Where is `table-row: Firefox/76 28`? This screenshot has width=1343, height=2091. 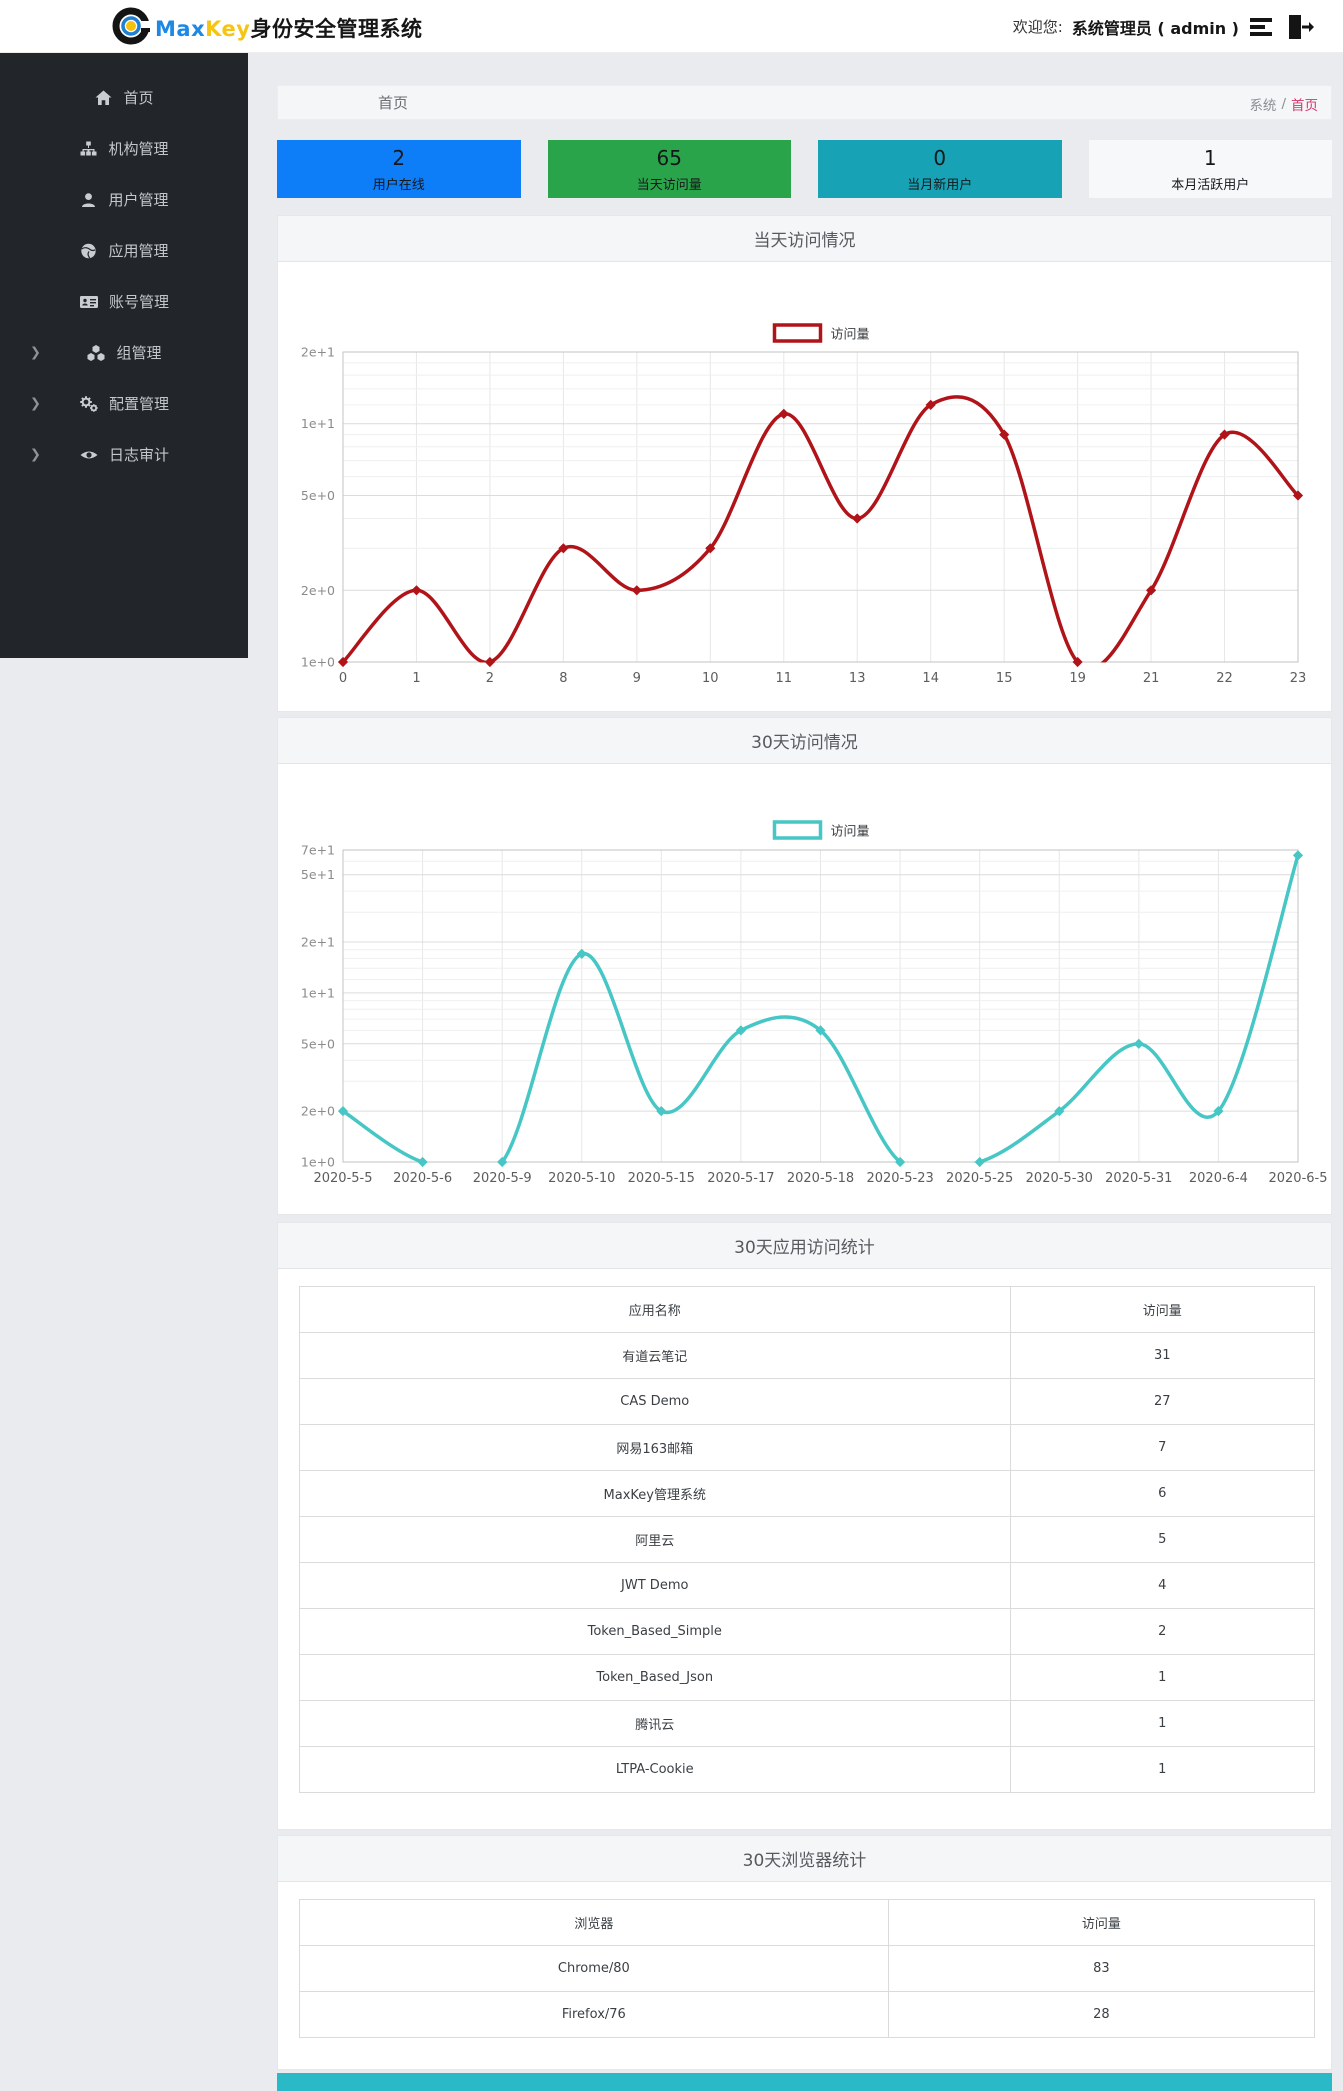 table-row: Firefox/76 28 is located at coordinates (807, 2014).